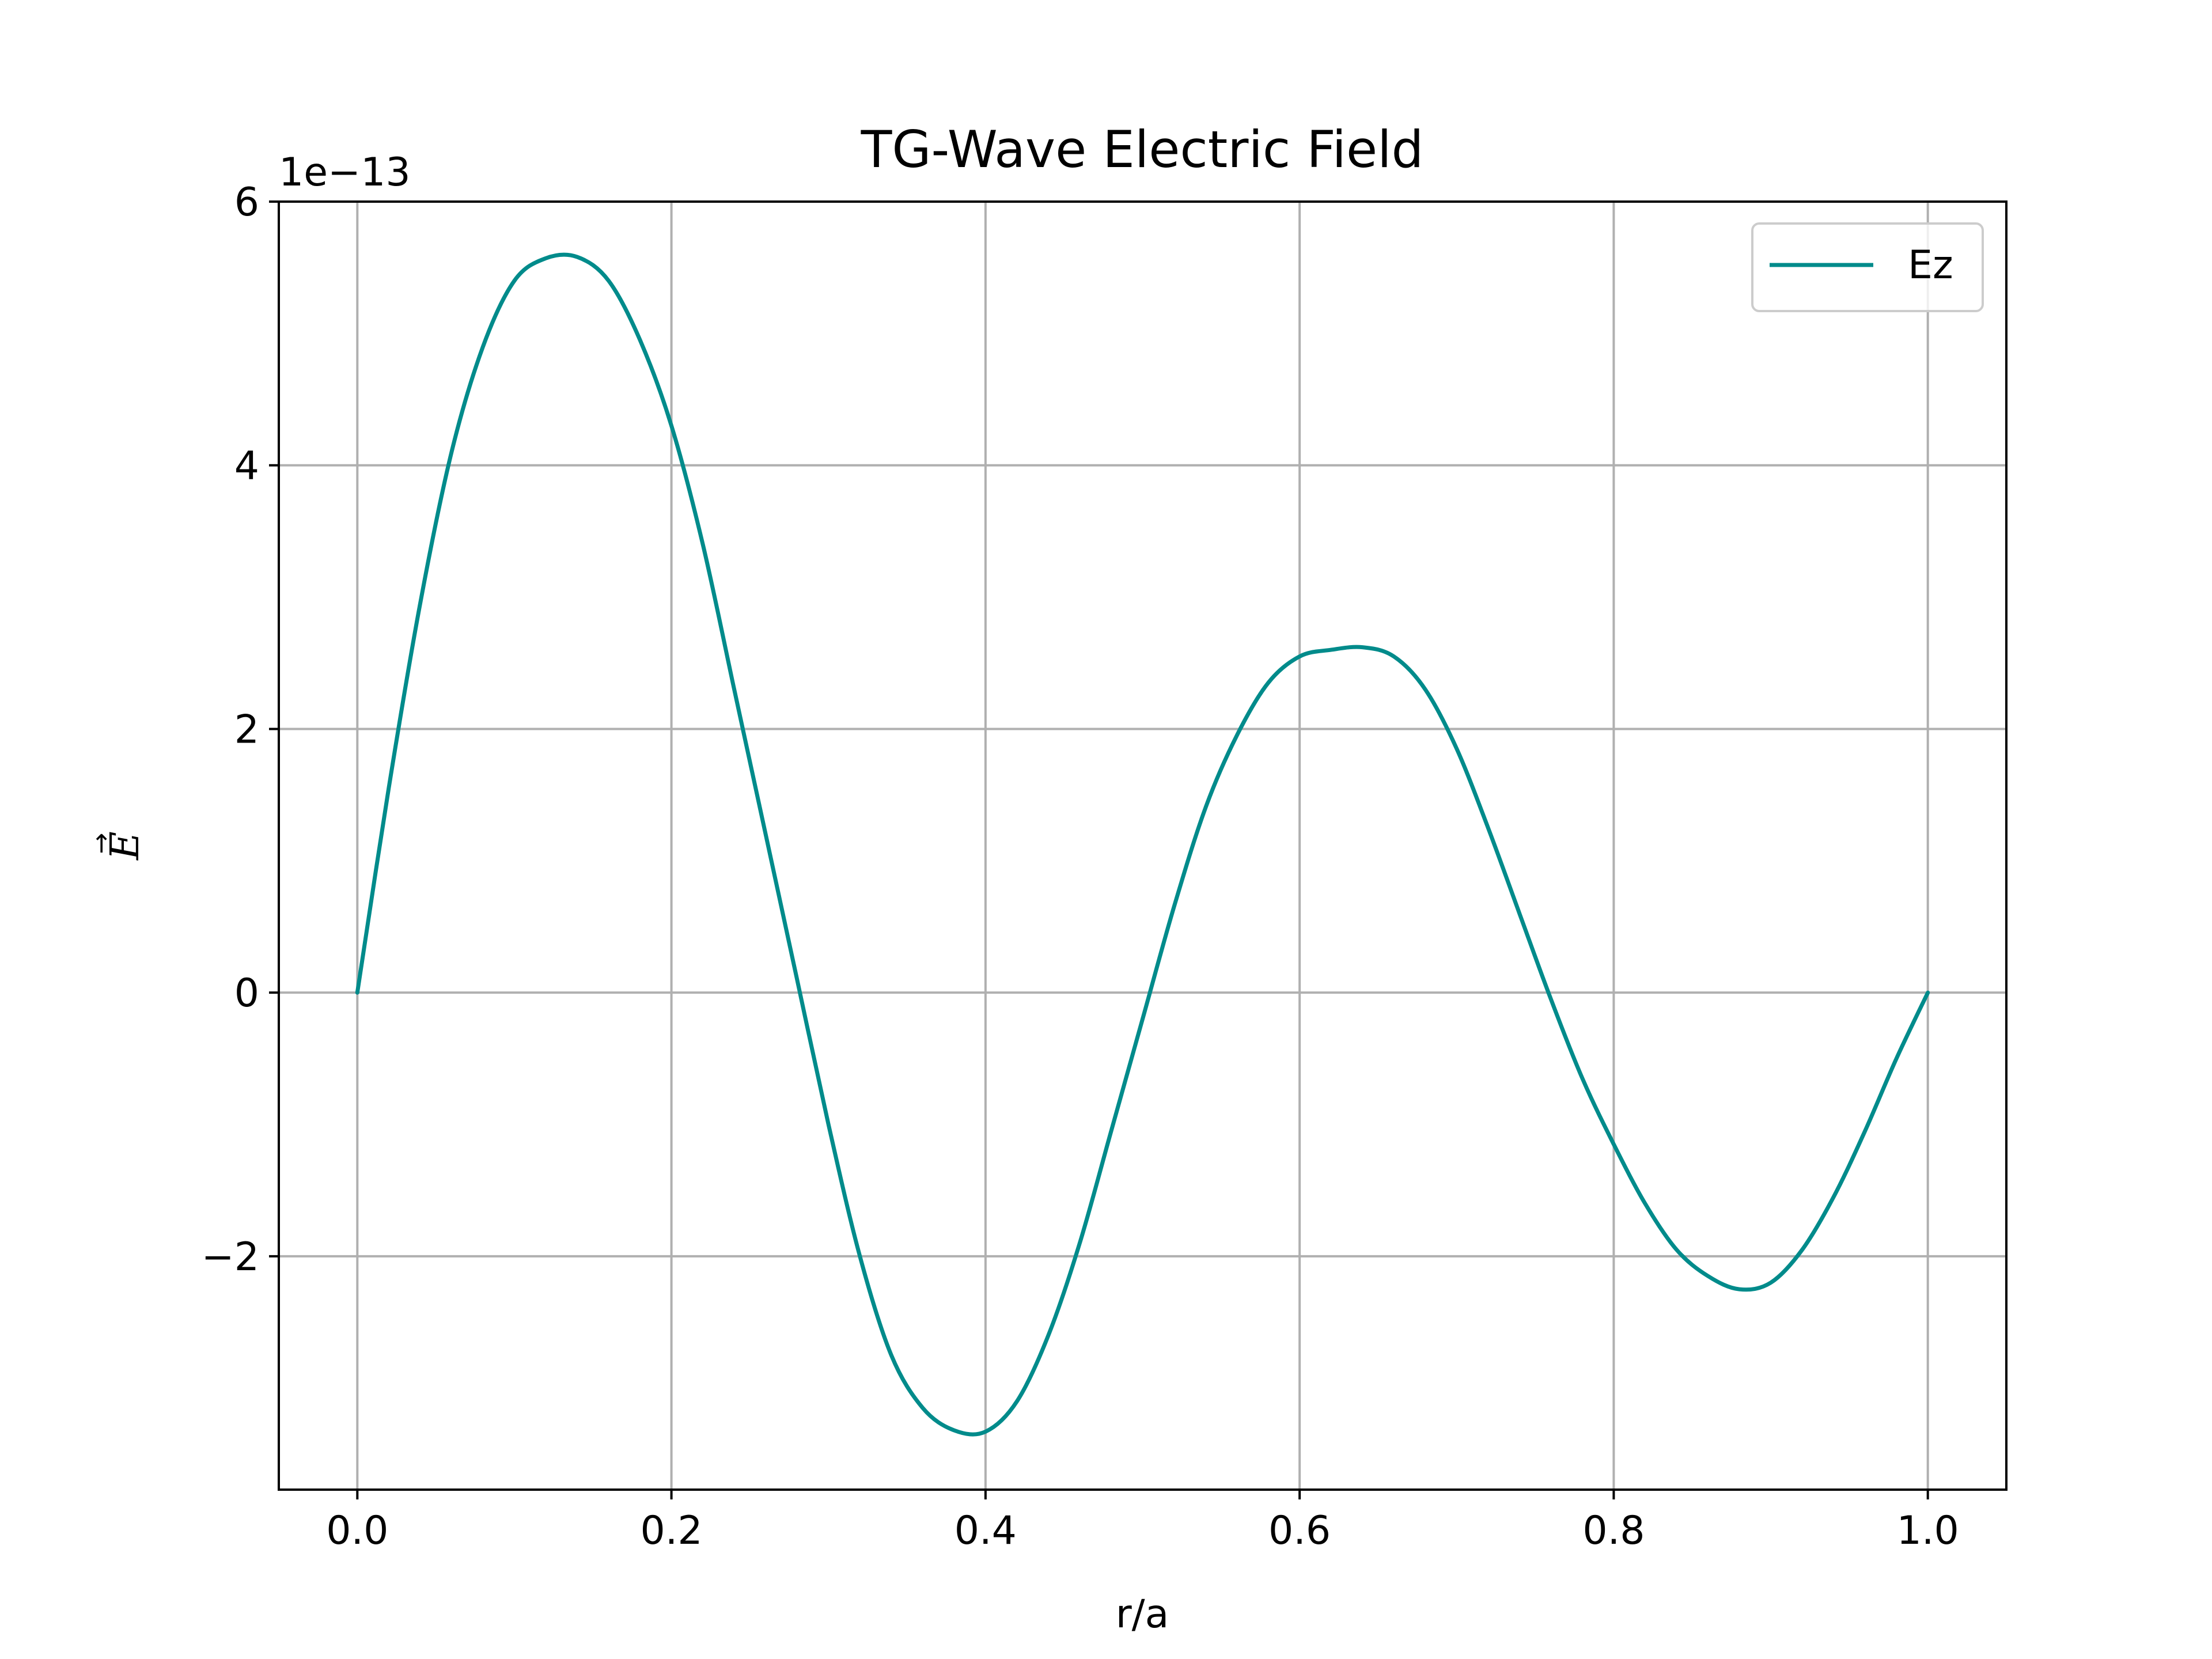 The height and width of the screenshot is (1659, 2212). I want to click on x-tick-label: 1.0, so click(1928, 1531).